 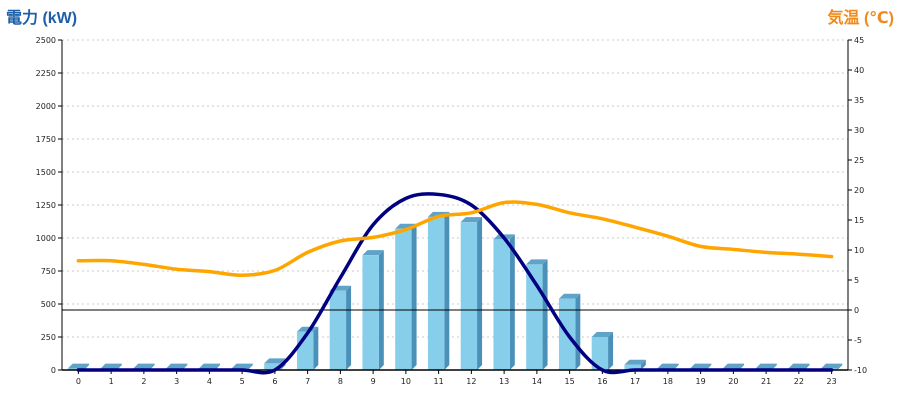 What do you see at coordinates (856, 280) in the screenshot?
I see `y-right-tick-label: 5` at bounding box center [856, 280].